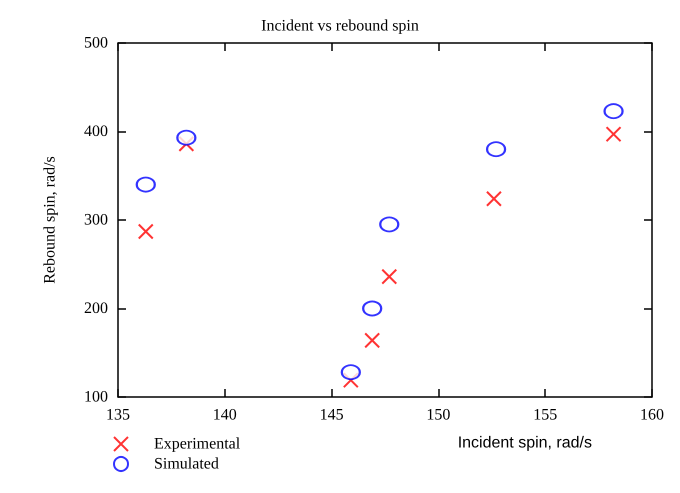 This screenshot has width=680, height=493. What do you see at coordinates (96, 131) in the screenshot?
I see `y-tick-label: 400` at bounding box center [96, 131].